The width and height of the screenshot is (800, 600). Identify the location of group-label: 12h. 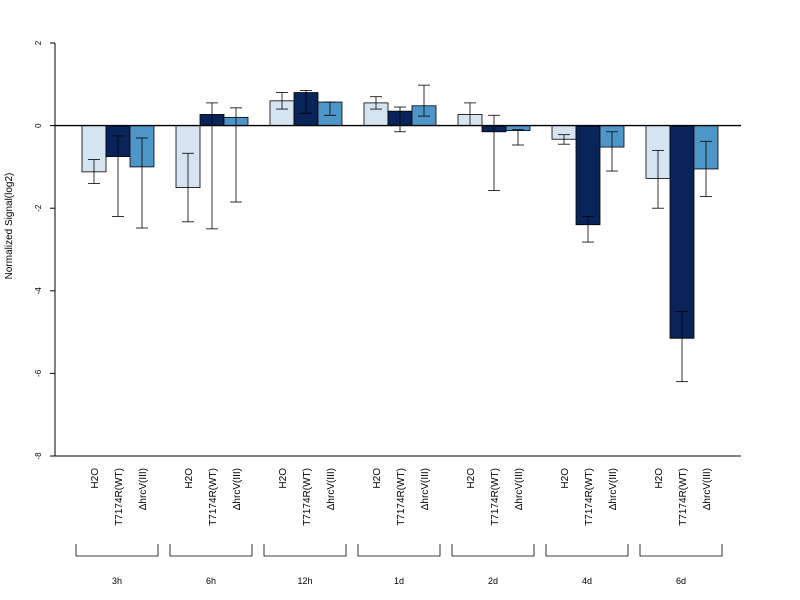
(304, 581).